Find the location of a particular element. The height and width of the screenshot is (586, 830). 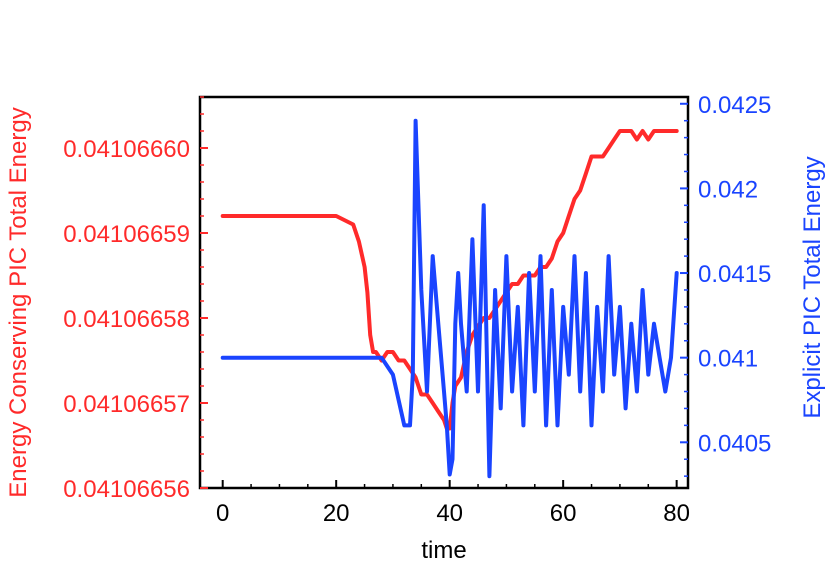

left-y-tick-label: 0.04106660 is located at coordinates (126, 149).